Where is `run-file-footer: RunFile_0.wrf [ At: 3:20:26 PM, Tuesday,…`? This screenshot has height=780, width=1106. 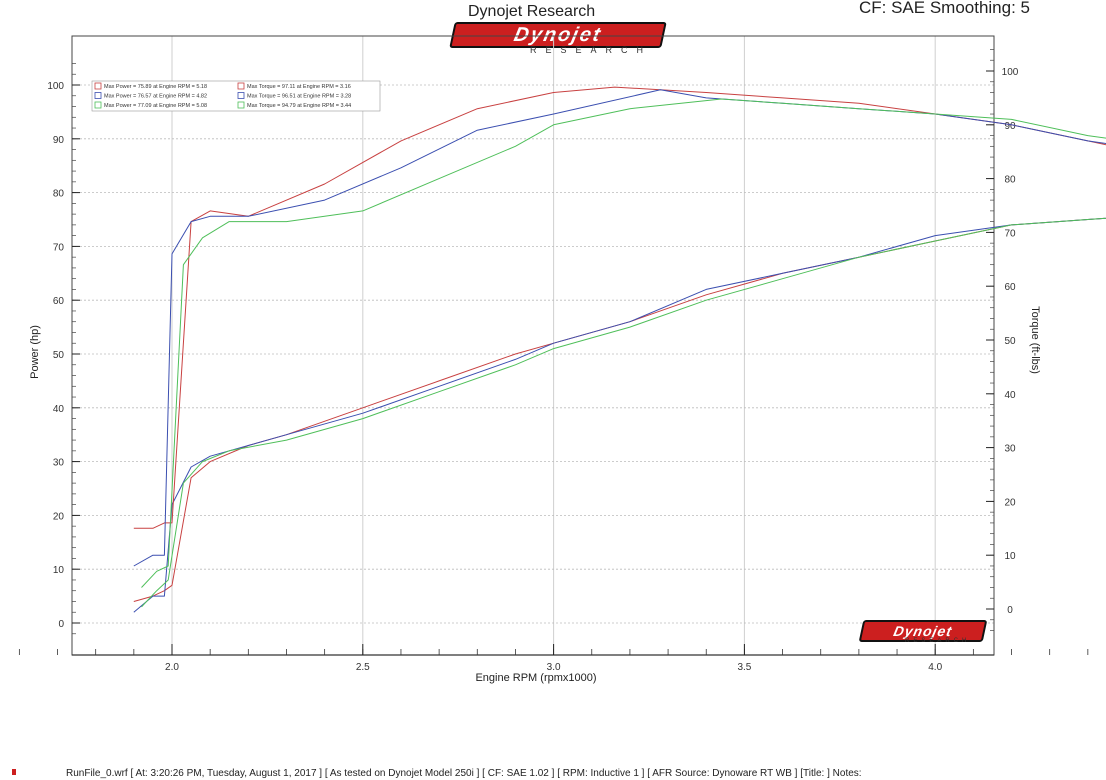
run-file-footer: RunFile_0.wrf [ At: 3:20:26 PM, Tuesday,… is located at coordinates (464, 773).